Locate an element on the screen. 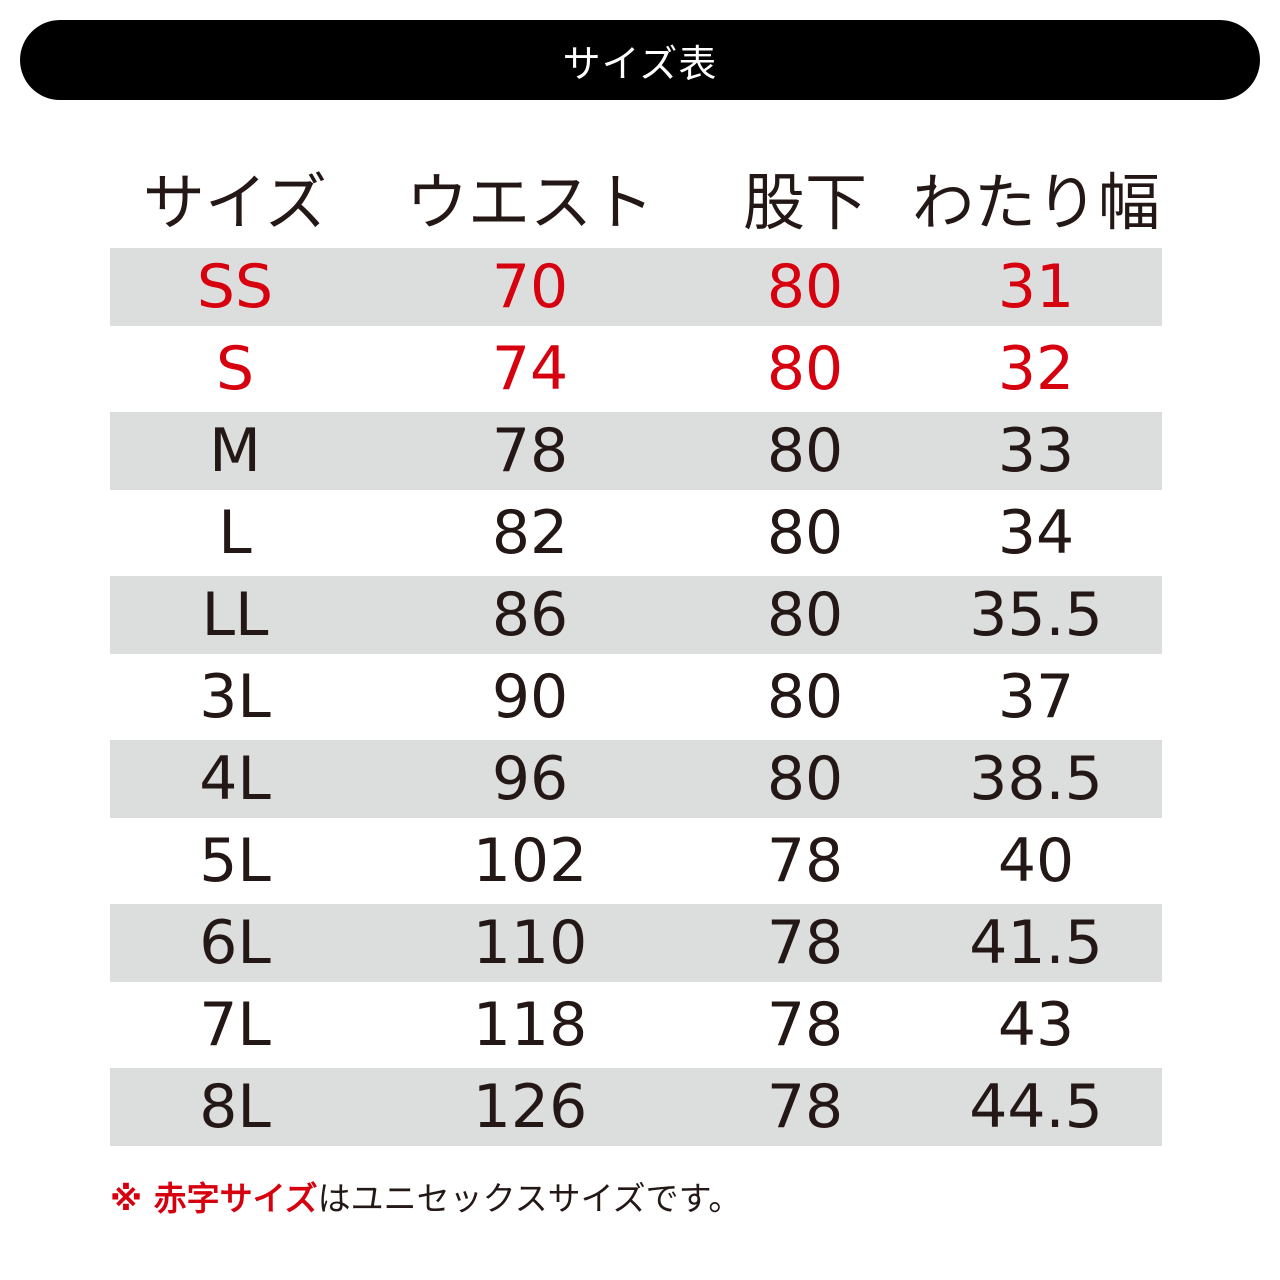 The image size is (1280, 1280). cell-thigh: 32 is located at coordinates (1036, 369).